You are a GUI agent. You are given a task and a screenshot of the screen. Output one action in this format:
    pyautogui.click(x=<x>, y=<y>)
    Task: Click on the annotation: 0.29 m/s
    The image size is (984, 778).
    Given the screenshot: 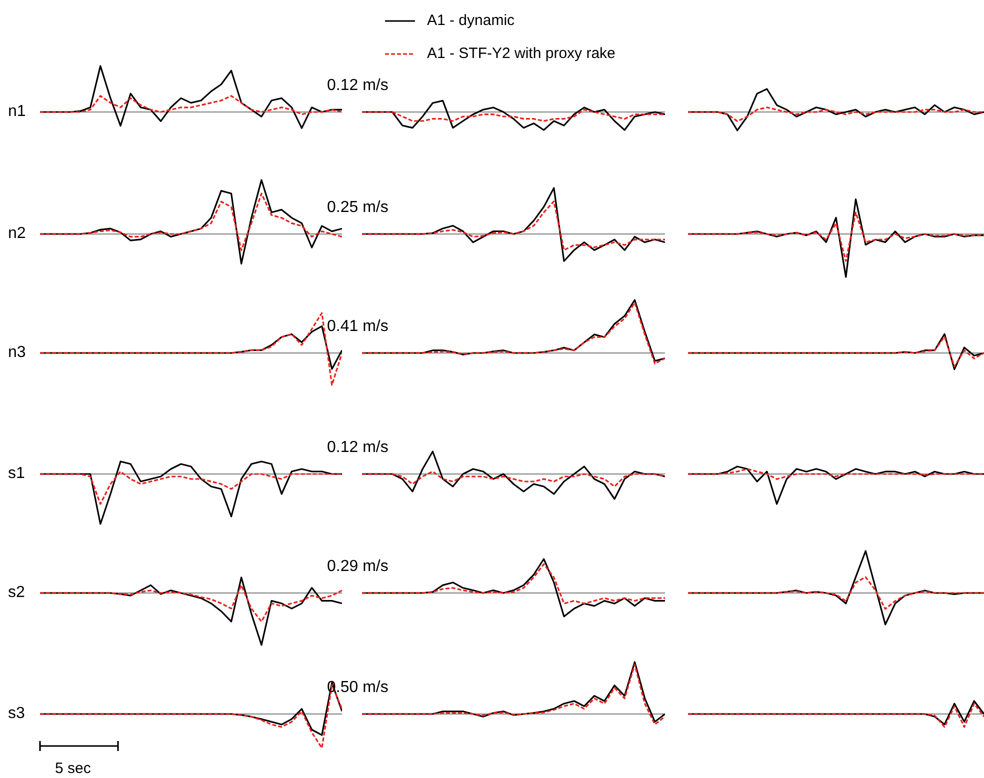 What is the action you would take?
    pyautogui.click(x=357, y=567)
    